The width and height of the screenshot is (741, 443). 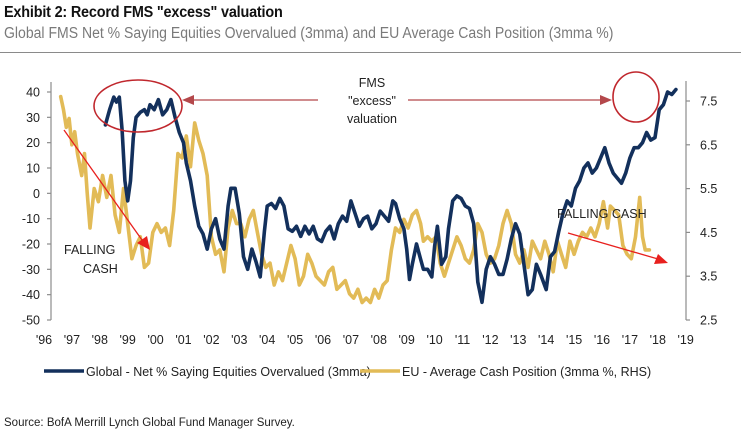 What do you see at coordinates (31, 321) in the screenshot?
I see `left-tick-label: -50` at bounding box center [31, 321].